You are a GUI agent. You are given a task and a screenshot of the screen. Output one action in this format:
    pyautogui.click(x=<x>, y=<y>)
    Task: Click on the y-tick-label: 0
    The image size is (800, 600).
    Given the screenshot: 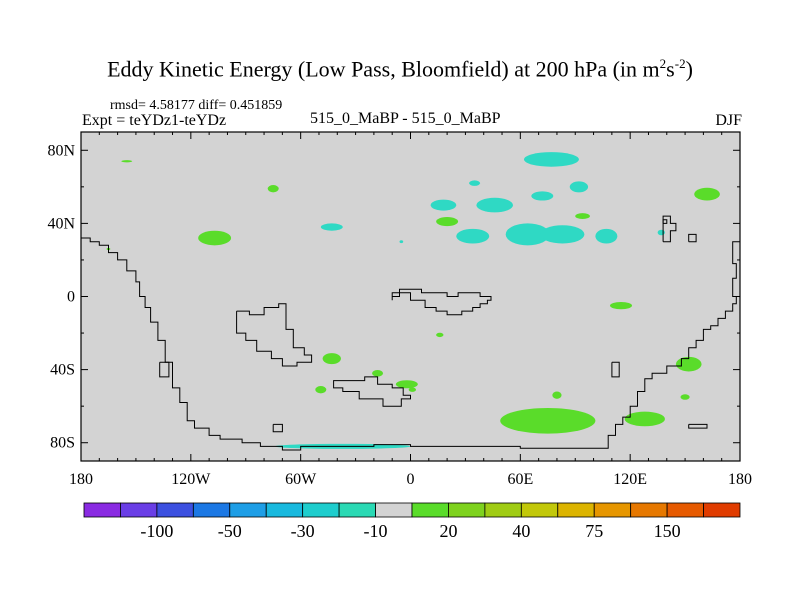 What is the action you would take?
    pyautogui.click(x=71, y=297)
    